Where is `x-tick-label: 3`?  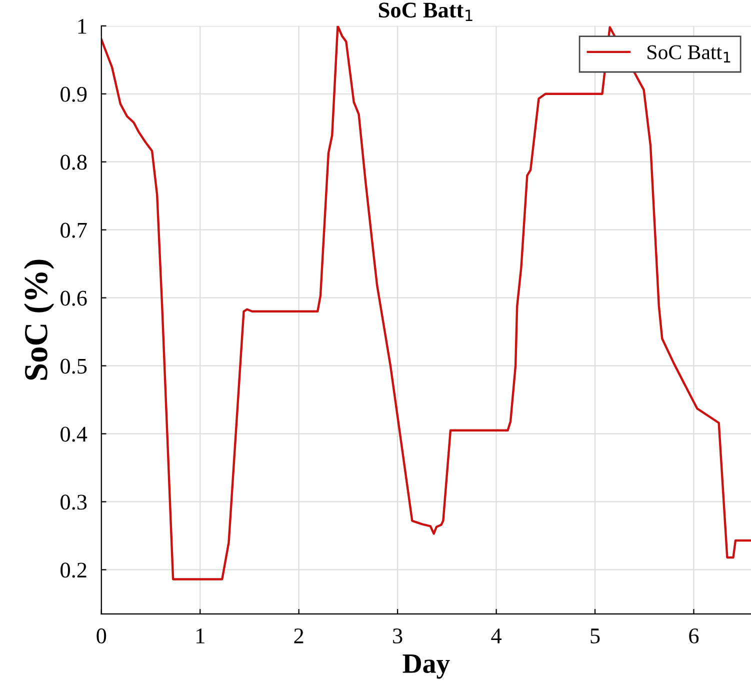
x-tick-label: 3 is located at coordinates (397, 636).